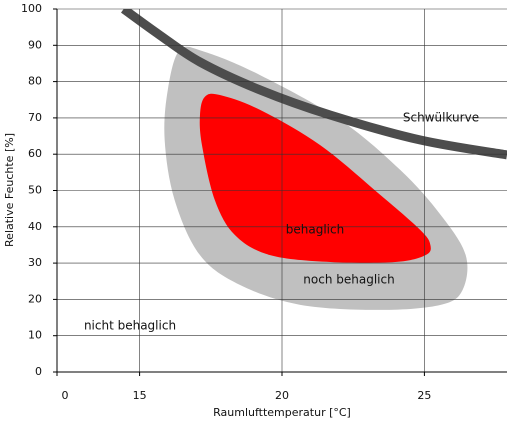 This screenshot has width=509, height=423. Describe the element at coordinates (38, 371) in the screenshot. I see `y-tick-label: 0` at that location.